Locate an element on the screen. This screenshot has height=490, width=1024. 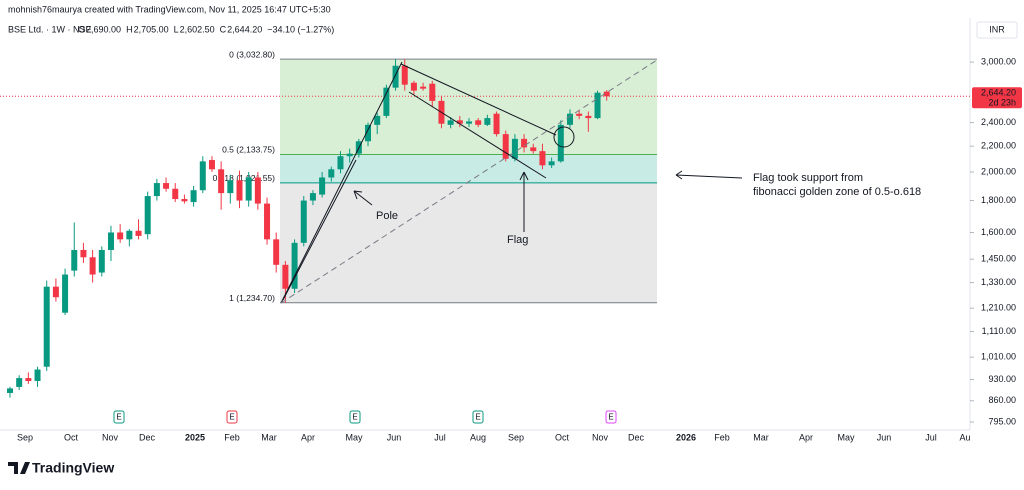
x-tick-label: 2026 is located at coordinates (686, 437).